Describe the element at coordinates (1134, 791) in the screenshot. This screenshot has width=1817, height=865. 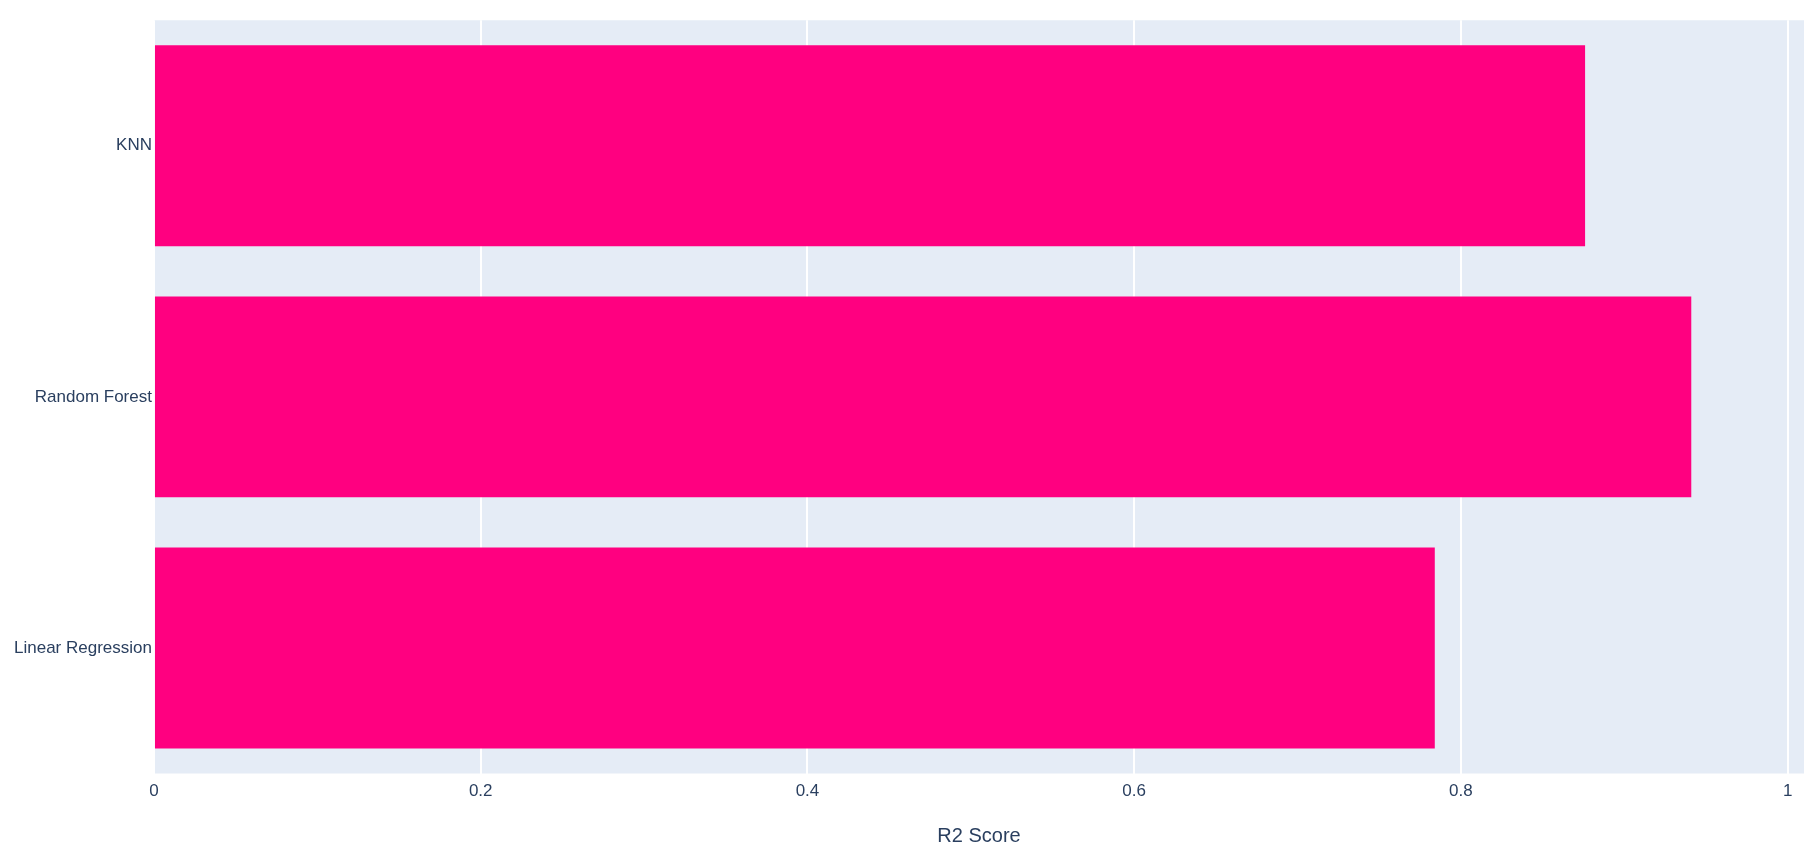
I see `x-tick-label: 0.6` at that location.